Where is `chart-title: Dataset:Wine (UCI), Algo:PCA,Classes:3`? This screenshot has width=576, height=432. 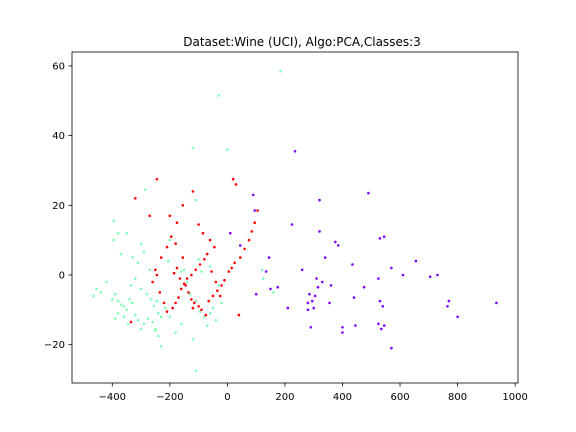 chart-title: Dataset:Wine (UCI), Algo:PCA,Classes:3 is located at coordinates (302, 42).